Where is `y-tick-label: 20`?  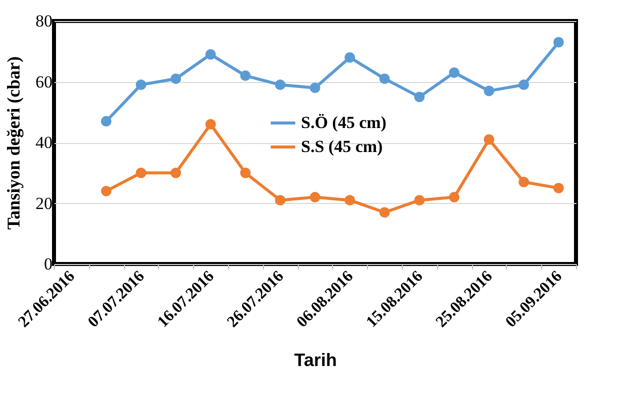 y-tick-label: 20 is located at coordinates (44, 203).